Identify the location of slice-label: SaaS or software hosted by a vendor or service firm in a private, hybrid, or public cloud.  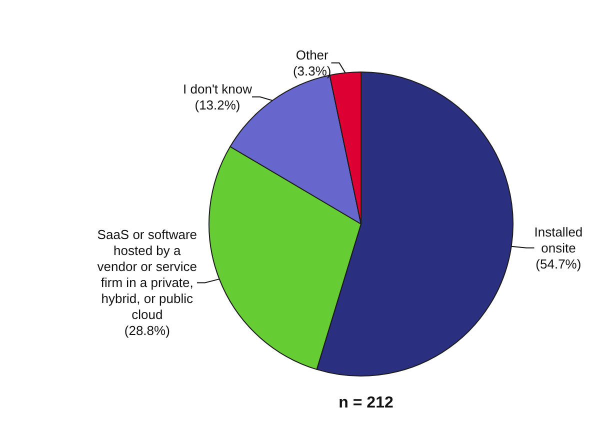
(147, 274).